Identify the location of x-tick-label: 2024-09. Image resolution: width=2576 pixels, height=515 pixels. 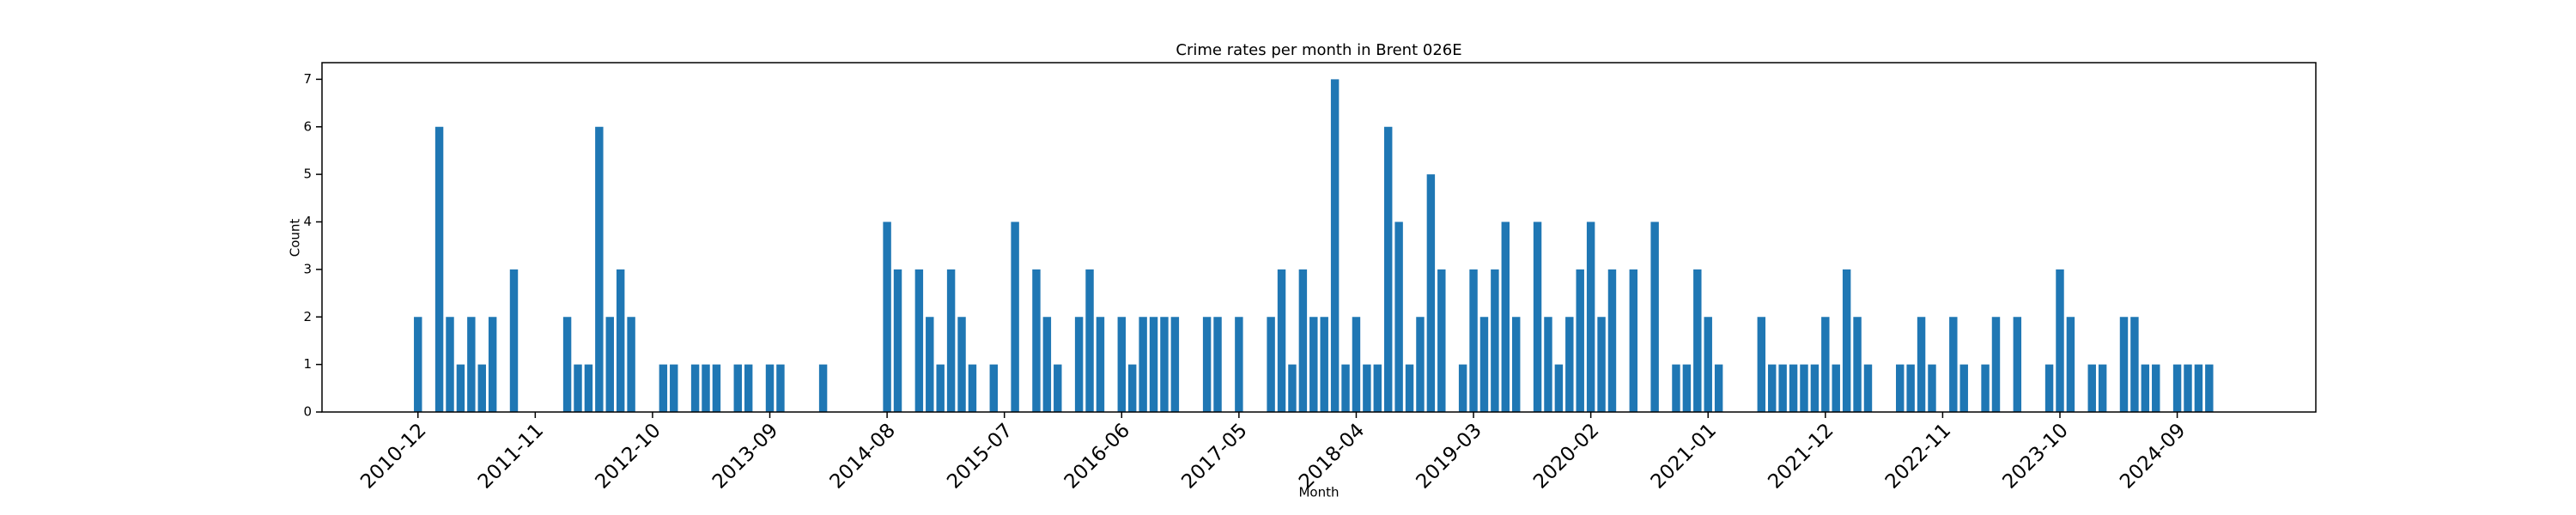
(2153, 456).